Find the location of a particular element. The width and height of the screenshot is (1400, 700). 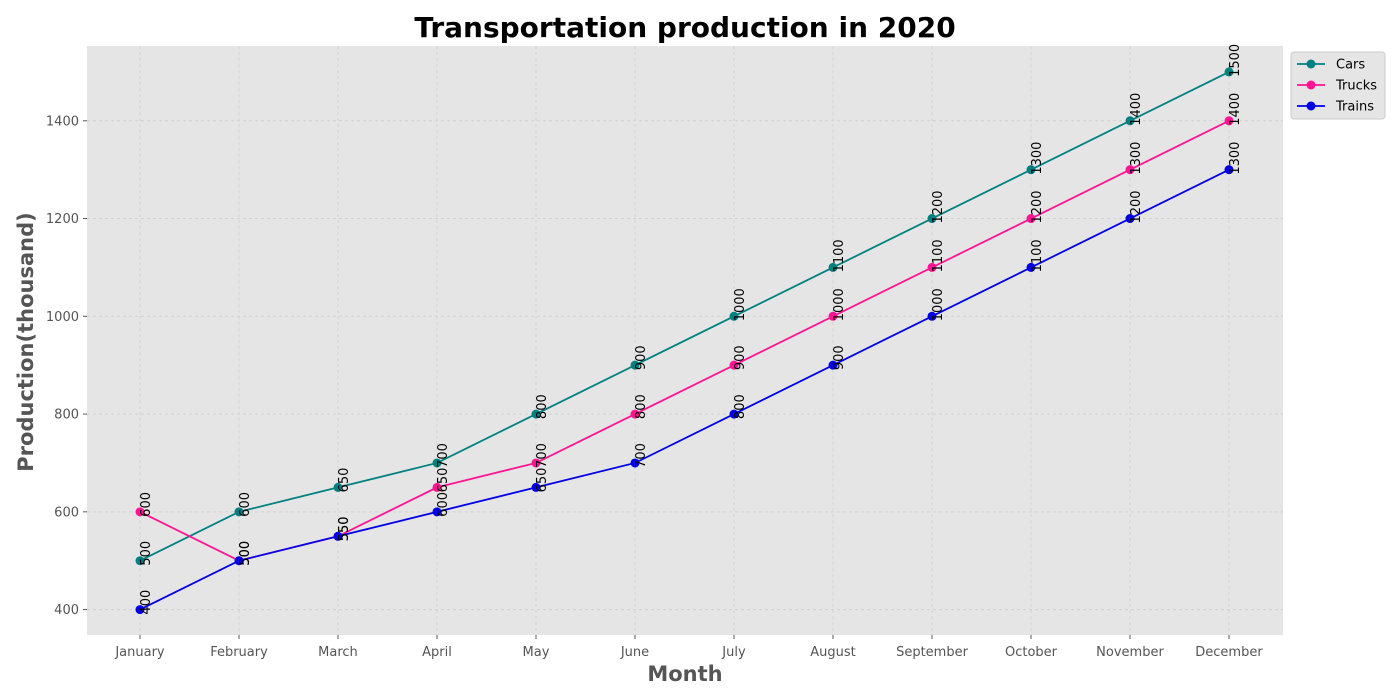

x-tick-label: June is located at coordinates (634, 652).